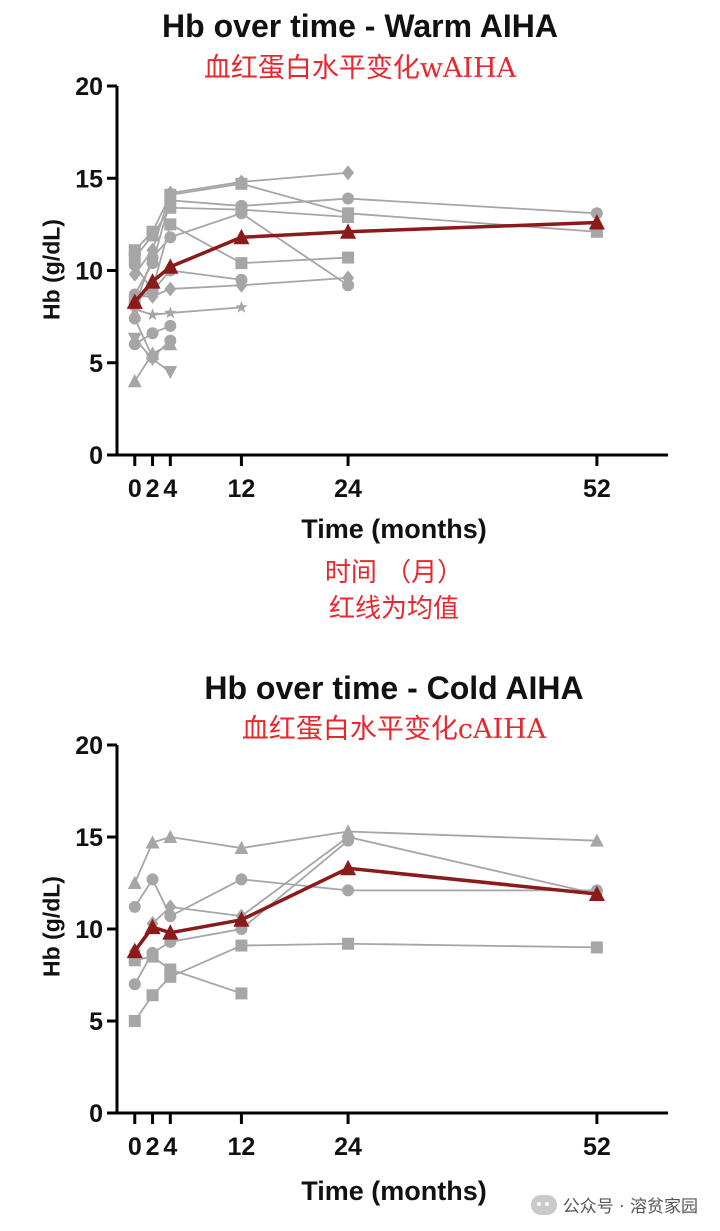 The height and width of the screenshot is (1231, 720). I want to click on chart1-y-tick-label: 20, so click(89, 87).